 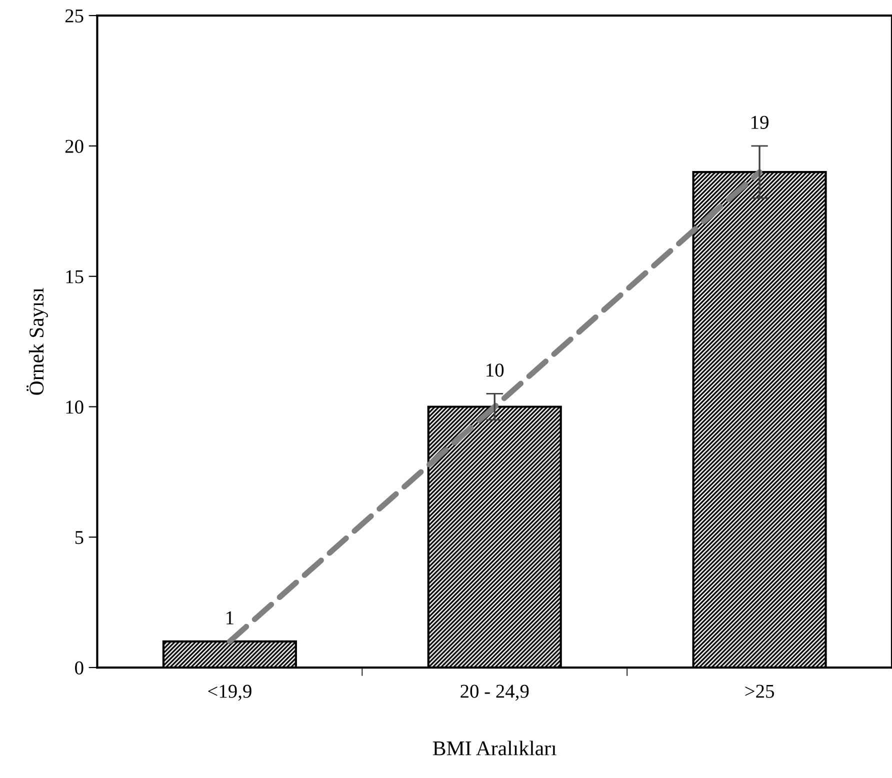 What do you see at coordinates (79, 537) in the screenshot?
I see `y-tick-label: 5` at bounding box center [79, 537].